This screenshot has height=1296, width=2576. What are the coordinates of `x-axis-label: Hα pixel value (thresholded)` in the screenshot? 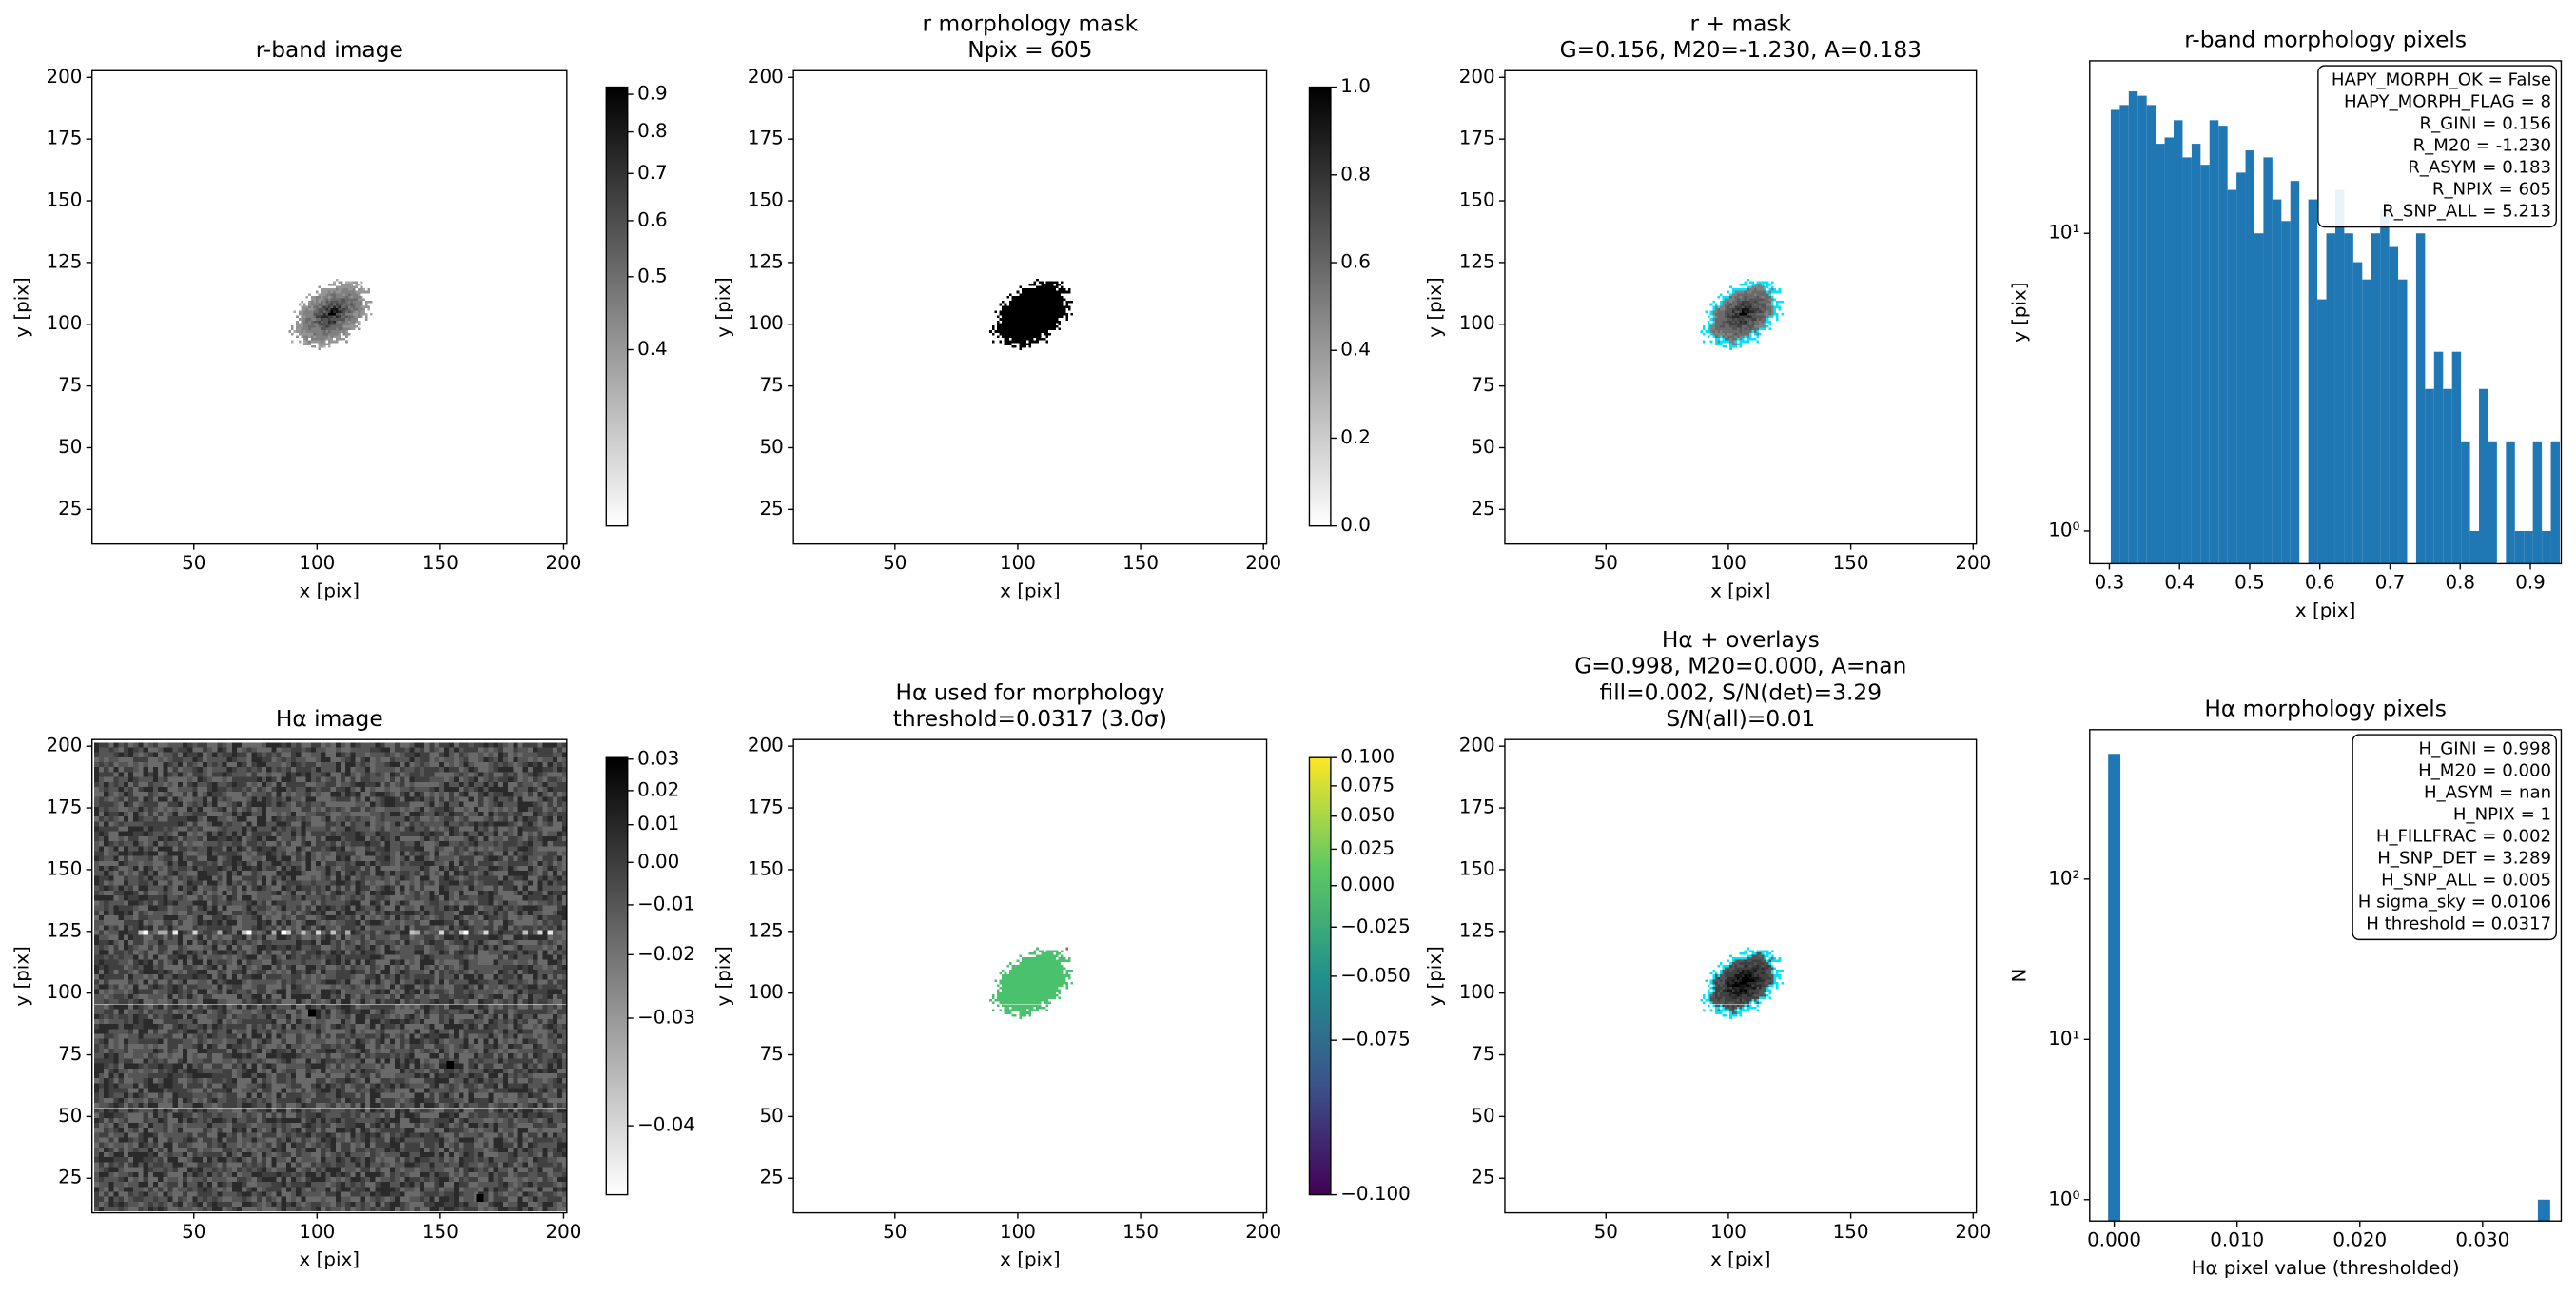 It's located at (2326, 1268).